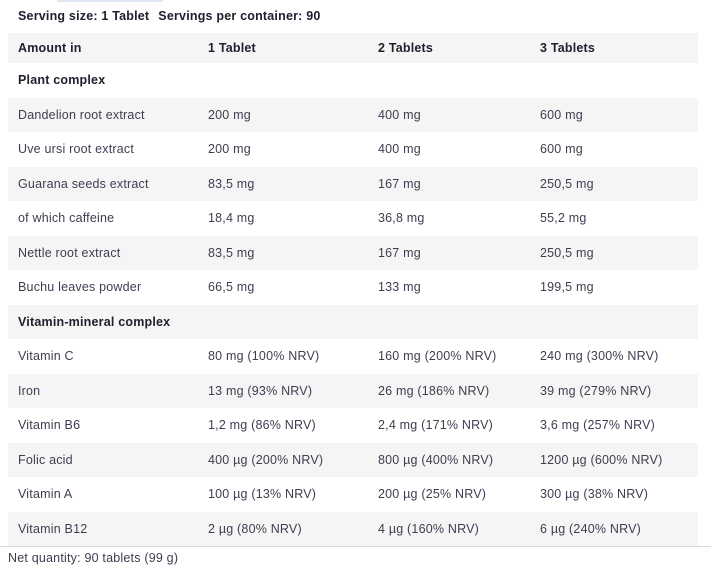  Describe the element at coordinates (81, 114) in the screenshot. I see `ingredient-label: Dandelion root extract` at that location.